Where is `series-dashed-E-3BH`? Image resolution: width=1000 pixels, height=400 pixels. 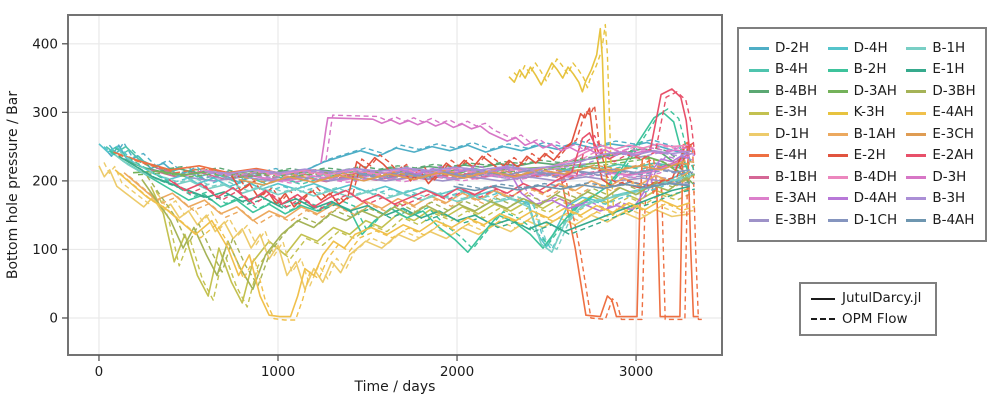
series-dashed-E-3BH is located at coordinates (442, 178).